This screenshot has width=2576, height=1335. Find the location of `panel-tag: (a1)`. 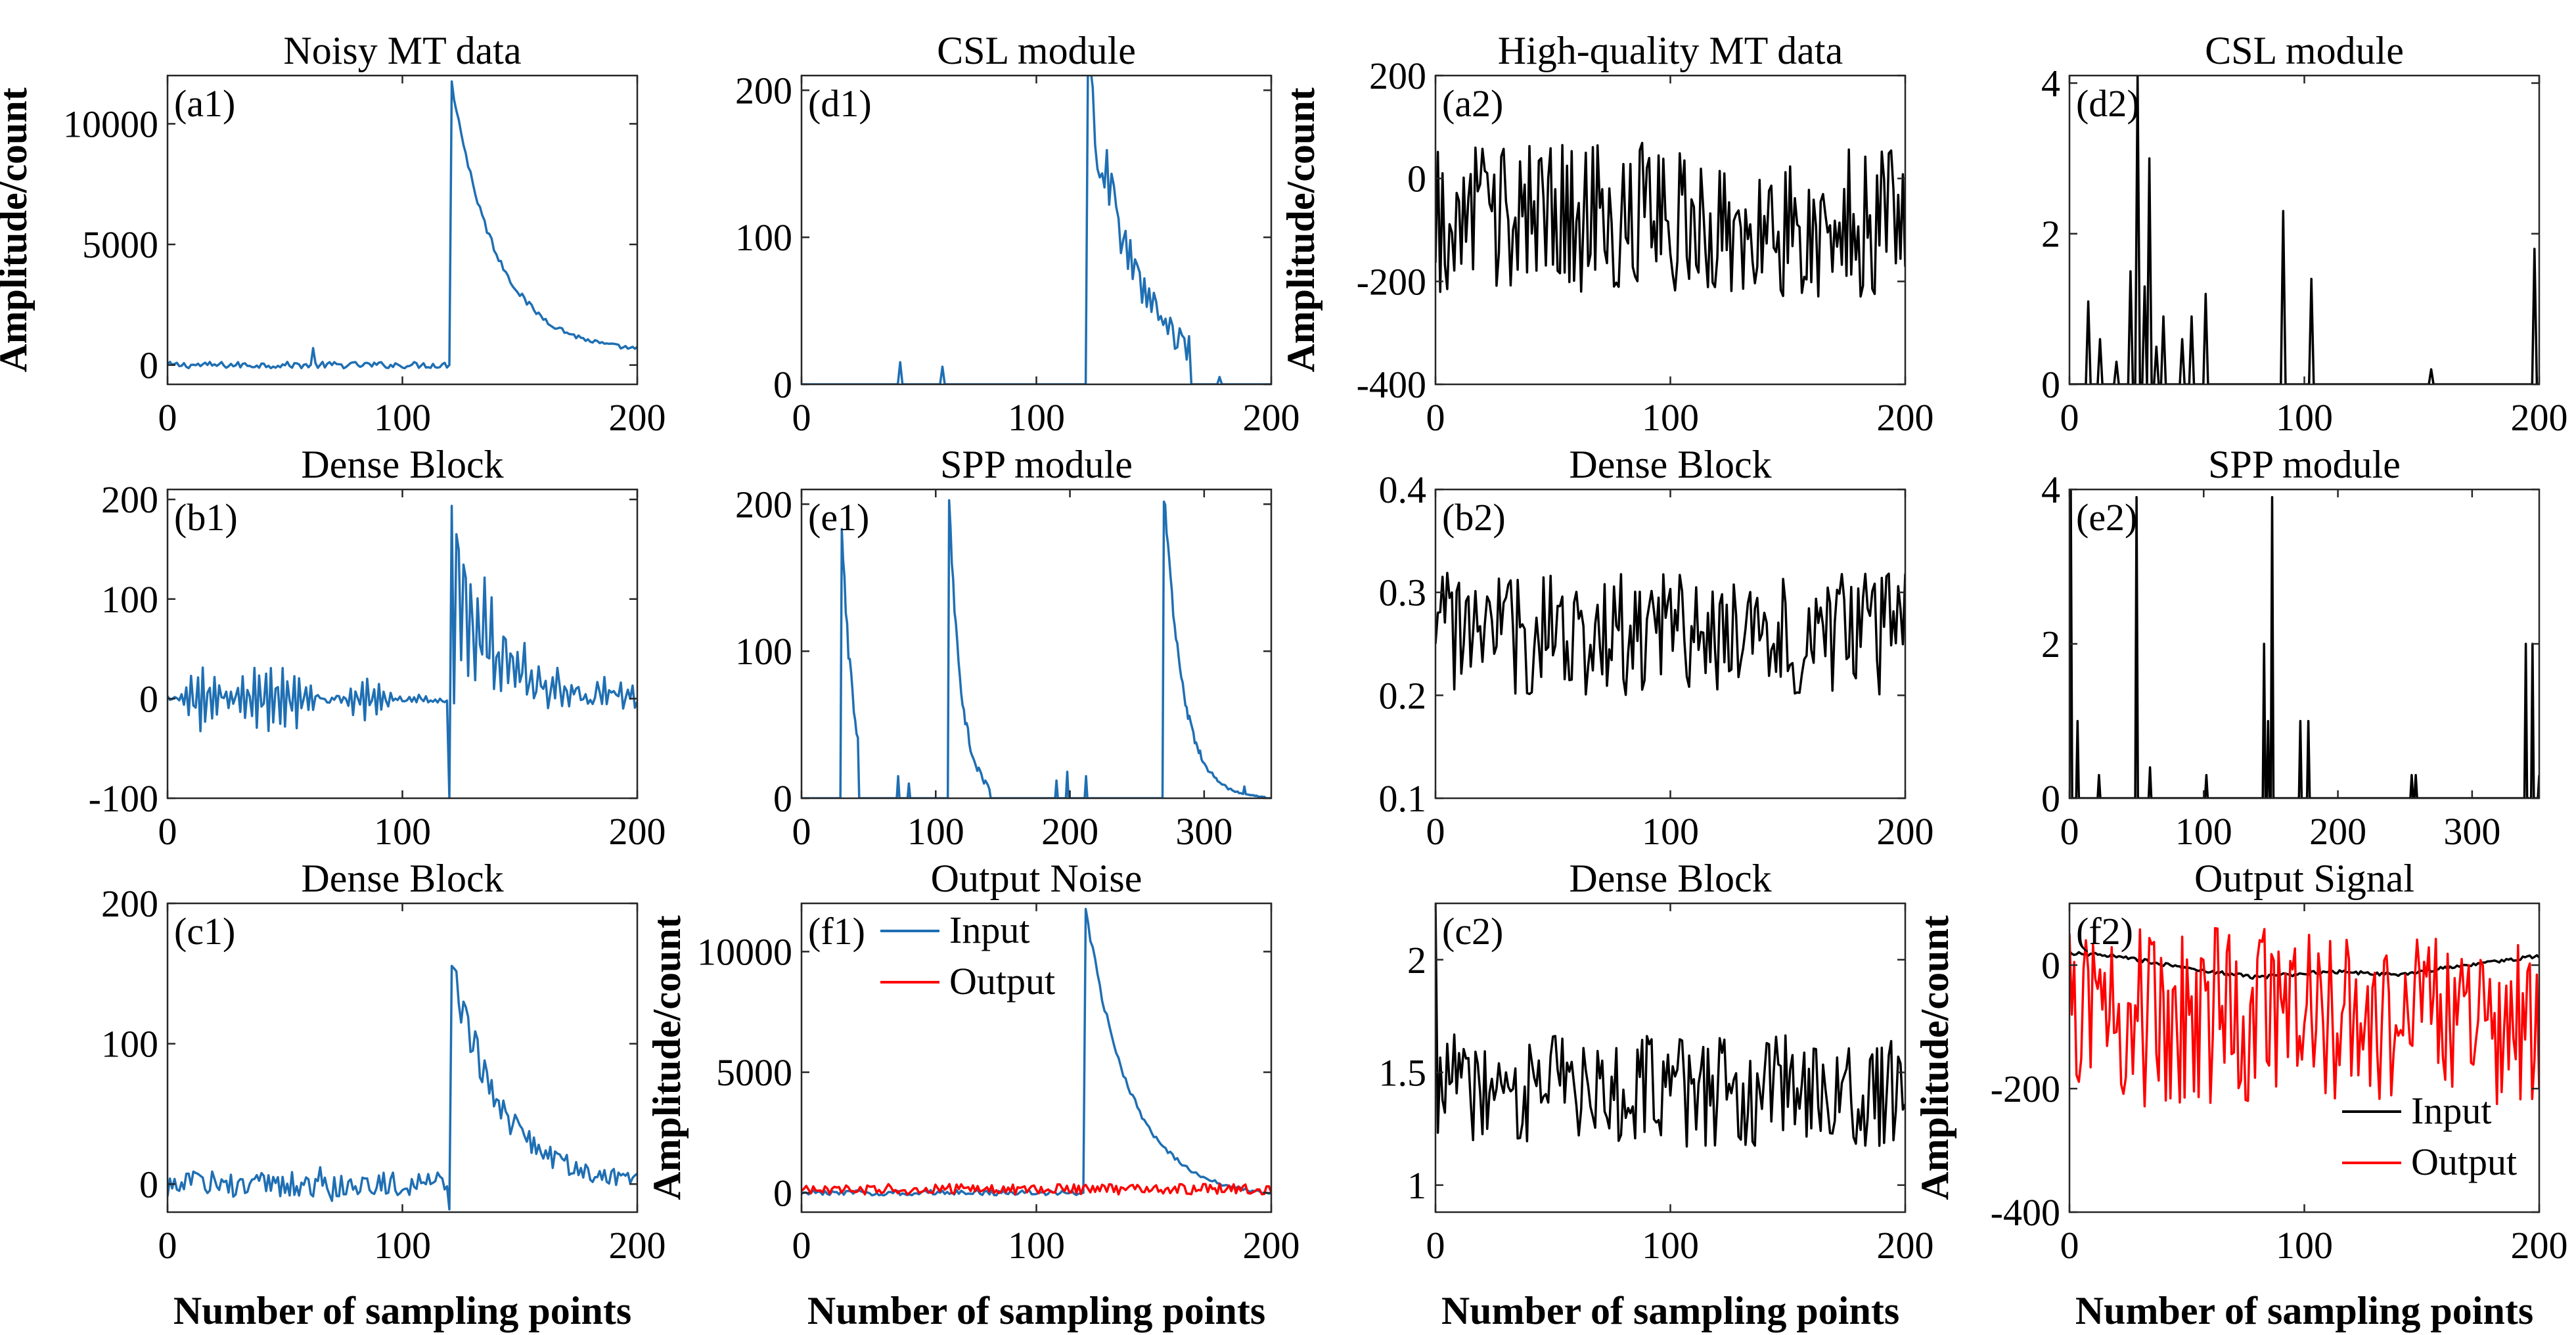

panel-tag: (a1) is located at coordinates (204, 104).